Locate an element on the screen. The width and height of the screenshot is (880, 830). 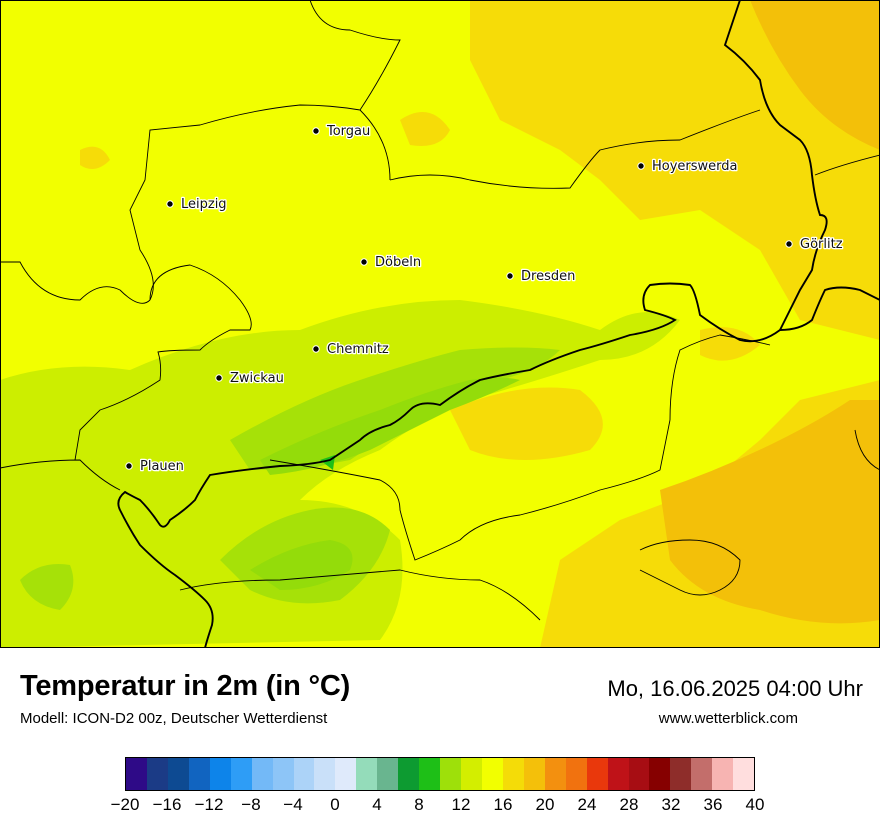
colorbar-tick-label: 0 is located at coordinates (335, 804).